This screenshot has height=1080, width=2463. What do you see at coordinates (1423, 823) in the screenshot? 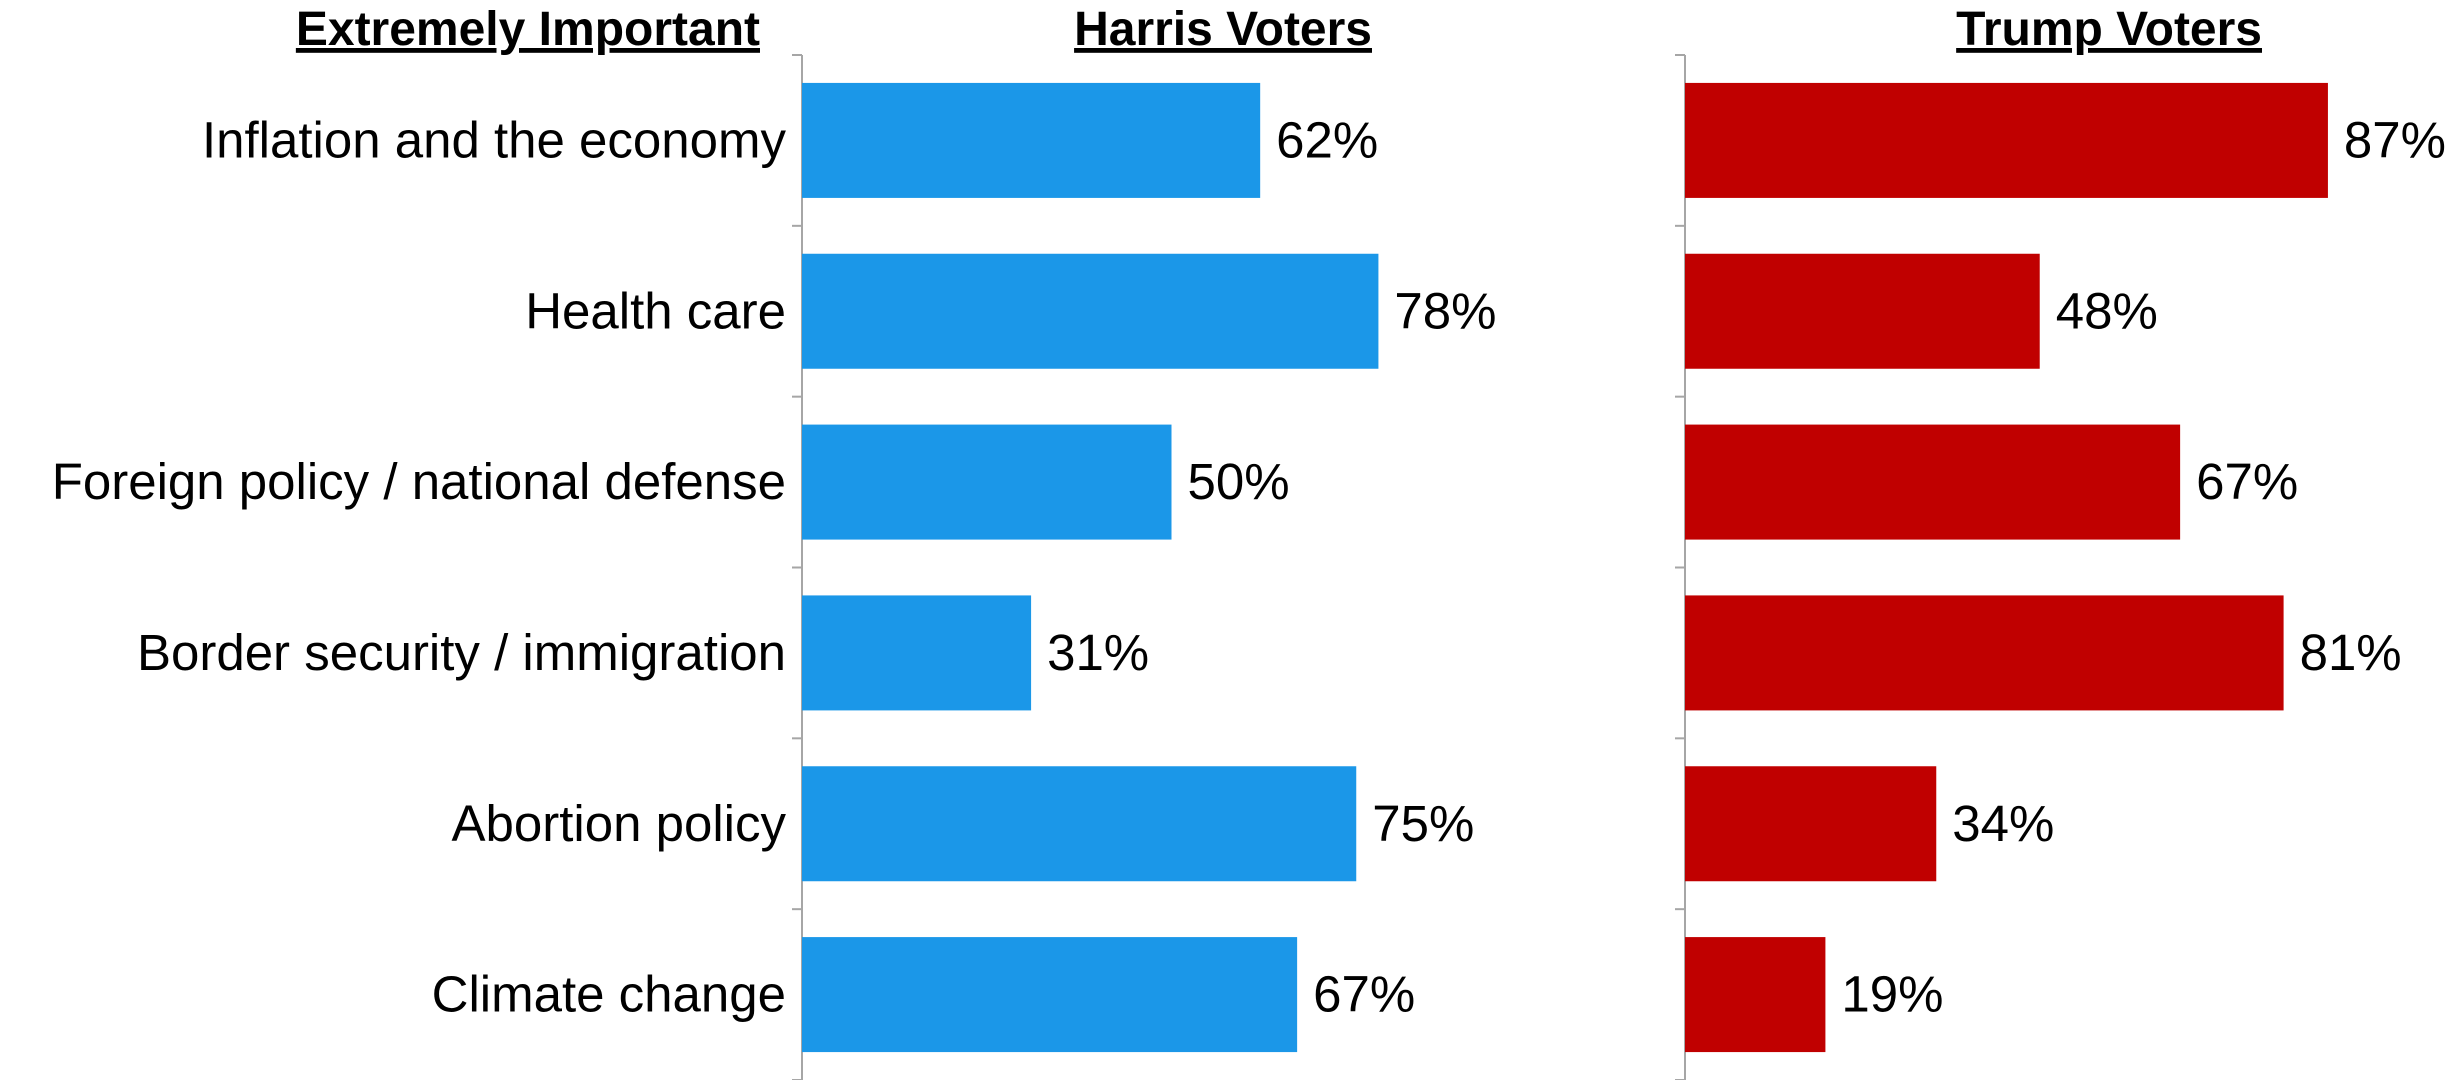
I see `data-label: 75%` at bounding box center [1423, 823].